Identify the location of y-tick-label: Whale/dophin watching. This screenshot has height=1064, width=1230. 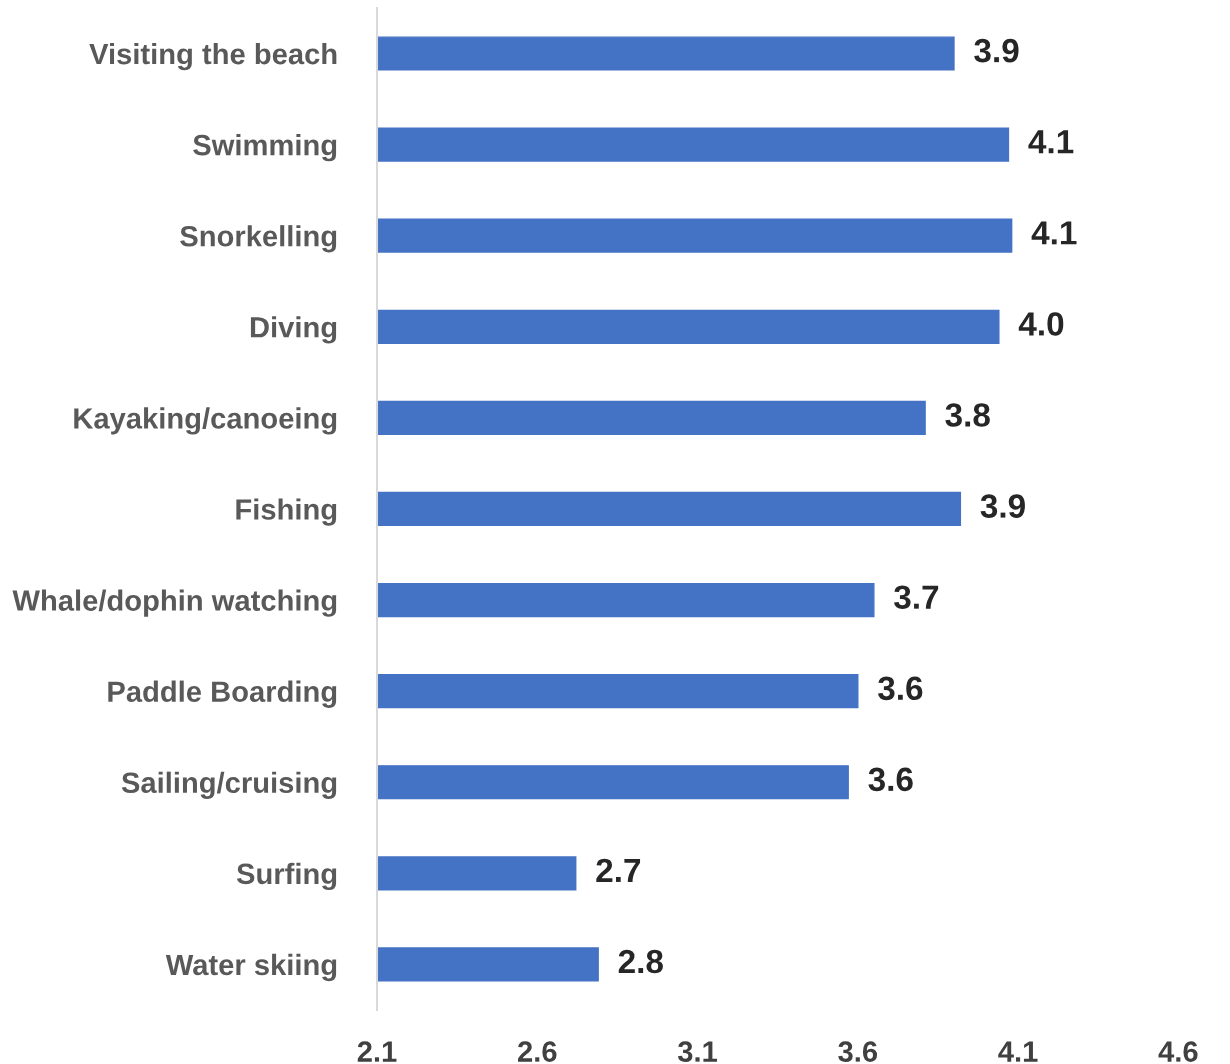
(174, 603).